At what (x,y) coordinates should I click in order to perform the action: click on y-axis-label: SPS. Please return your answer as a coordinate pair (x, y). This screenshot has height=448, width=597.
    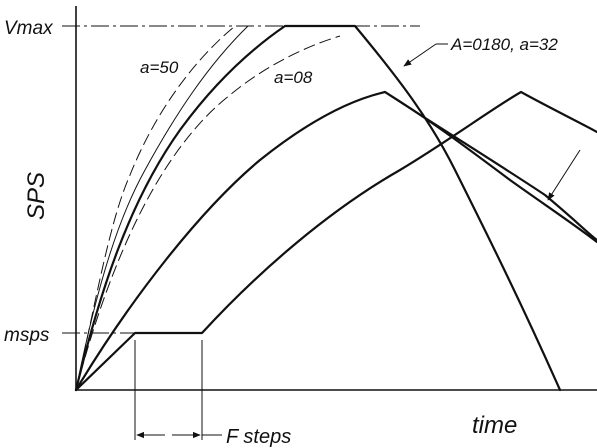
    Looking at the image, I should click on (36, 196).